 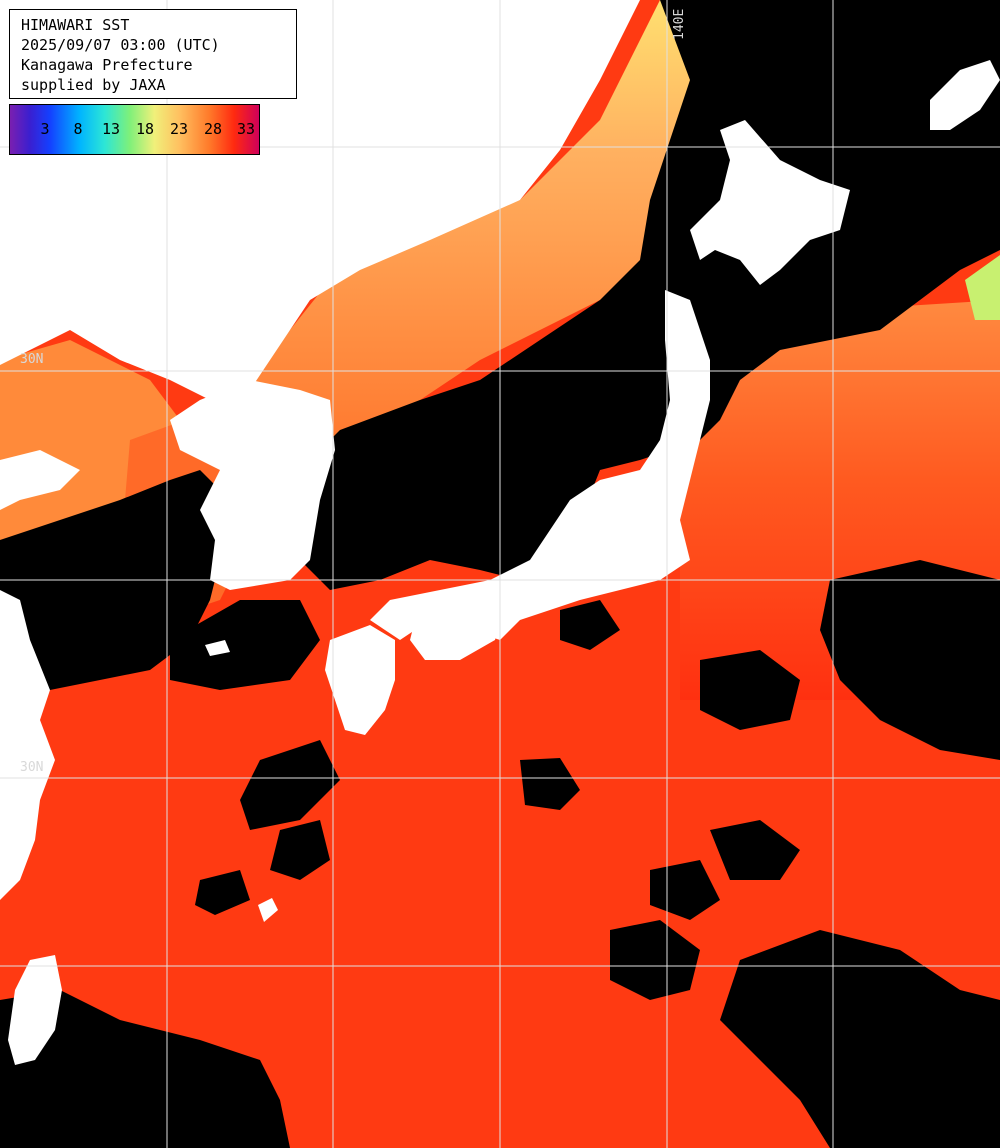 What do you see at coordinates (32, 359) in the screenshot?
I see `lat-label-top: 30N` at bounding box center [32, 359].